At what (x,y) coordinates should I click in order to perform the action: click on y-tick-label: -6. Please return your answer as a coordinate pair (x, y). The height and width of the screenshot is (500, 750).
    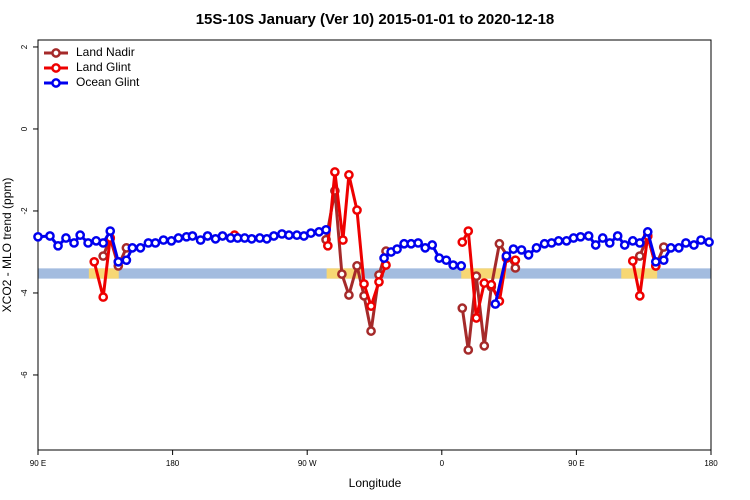
    Looking at the image, I should click on (24, 375).